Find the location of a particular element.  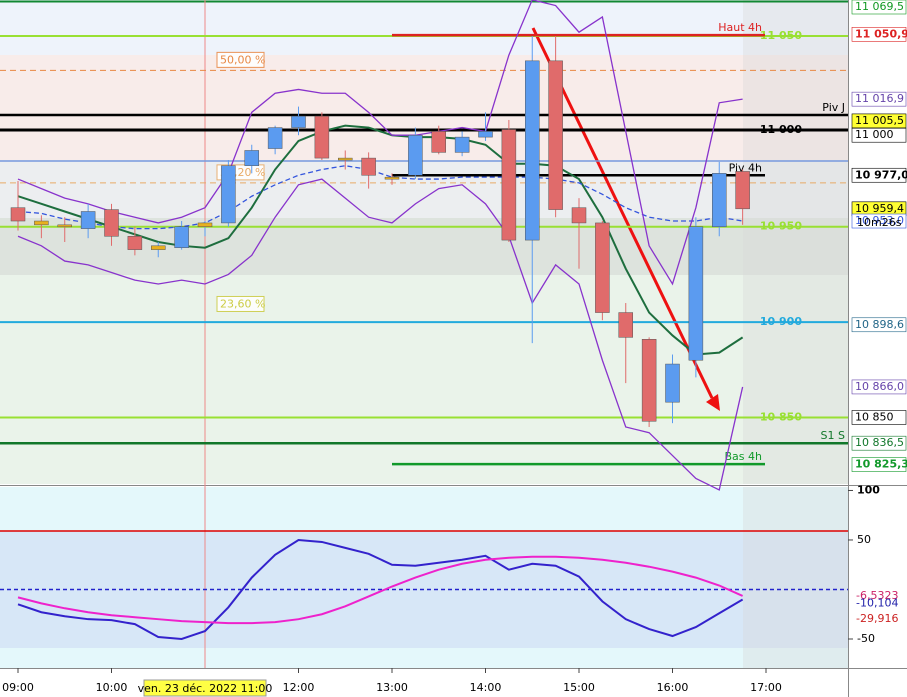

price-label: 11 016,9 is located at coordinates (879, 98).